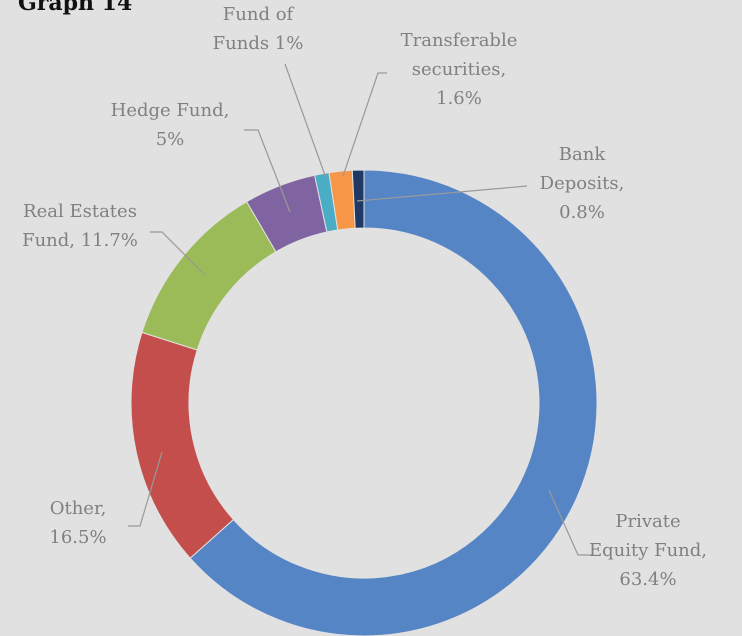  Describe the element at coordinates (77, 537) in the screenshot. I see `data-label: 16.5%` at that location.